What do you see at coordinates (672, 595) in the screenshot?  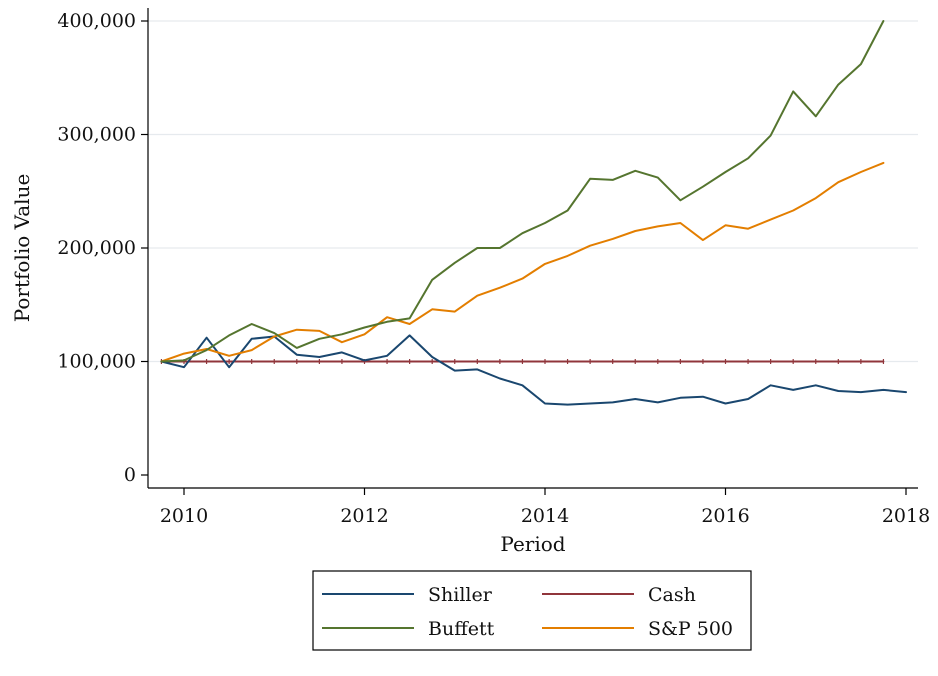 I see `legend-label-cash: Cash` at bounding box center [672, 595].